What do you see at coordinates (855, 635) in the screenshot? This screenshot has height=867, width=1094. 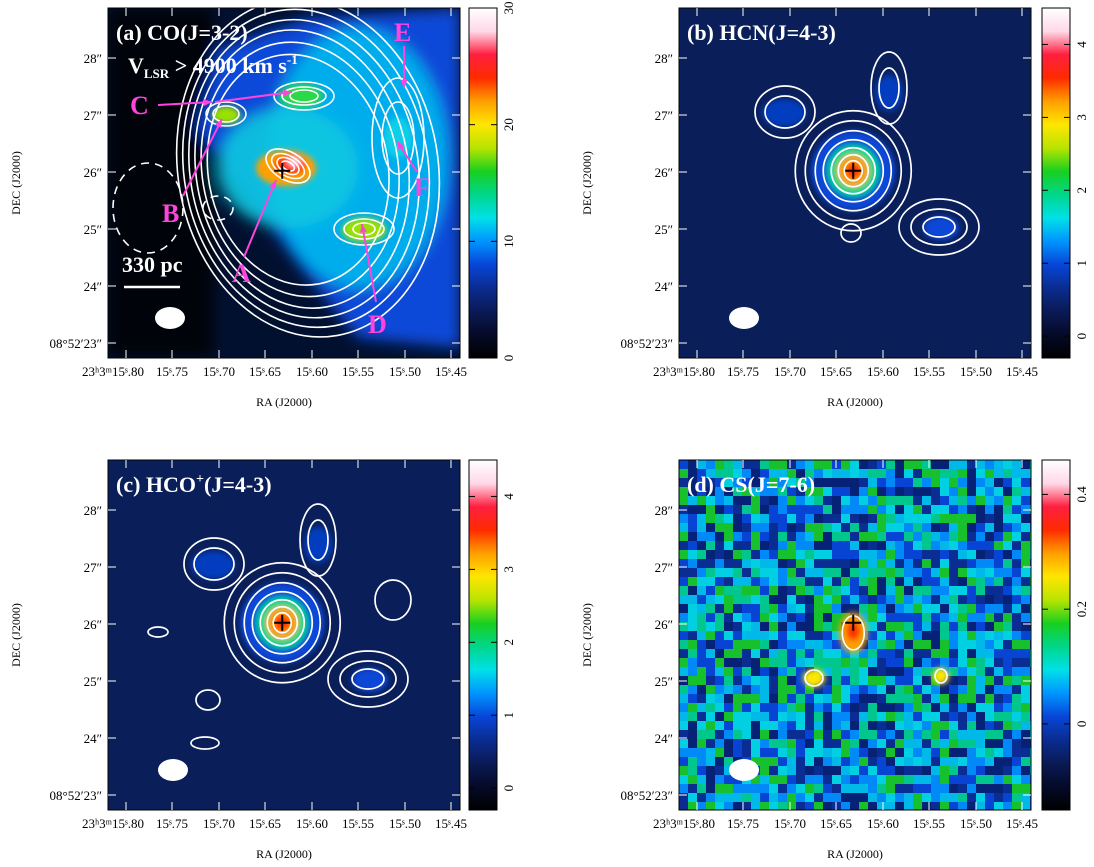 I see `map-d: (d) CS(J=7-6)` at bounding box center [855, 635].